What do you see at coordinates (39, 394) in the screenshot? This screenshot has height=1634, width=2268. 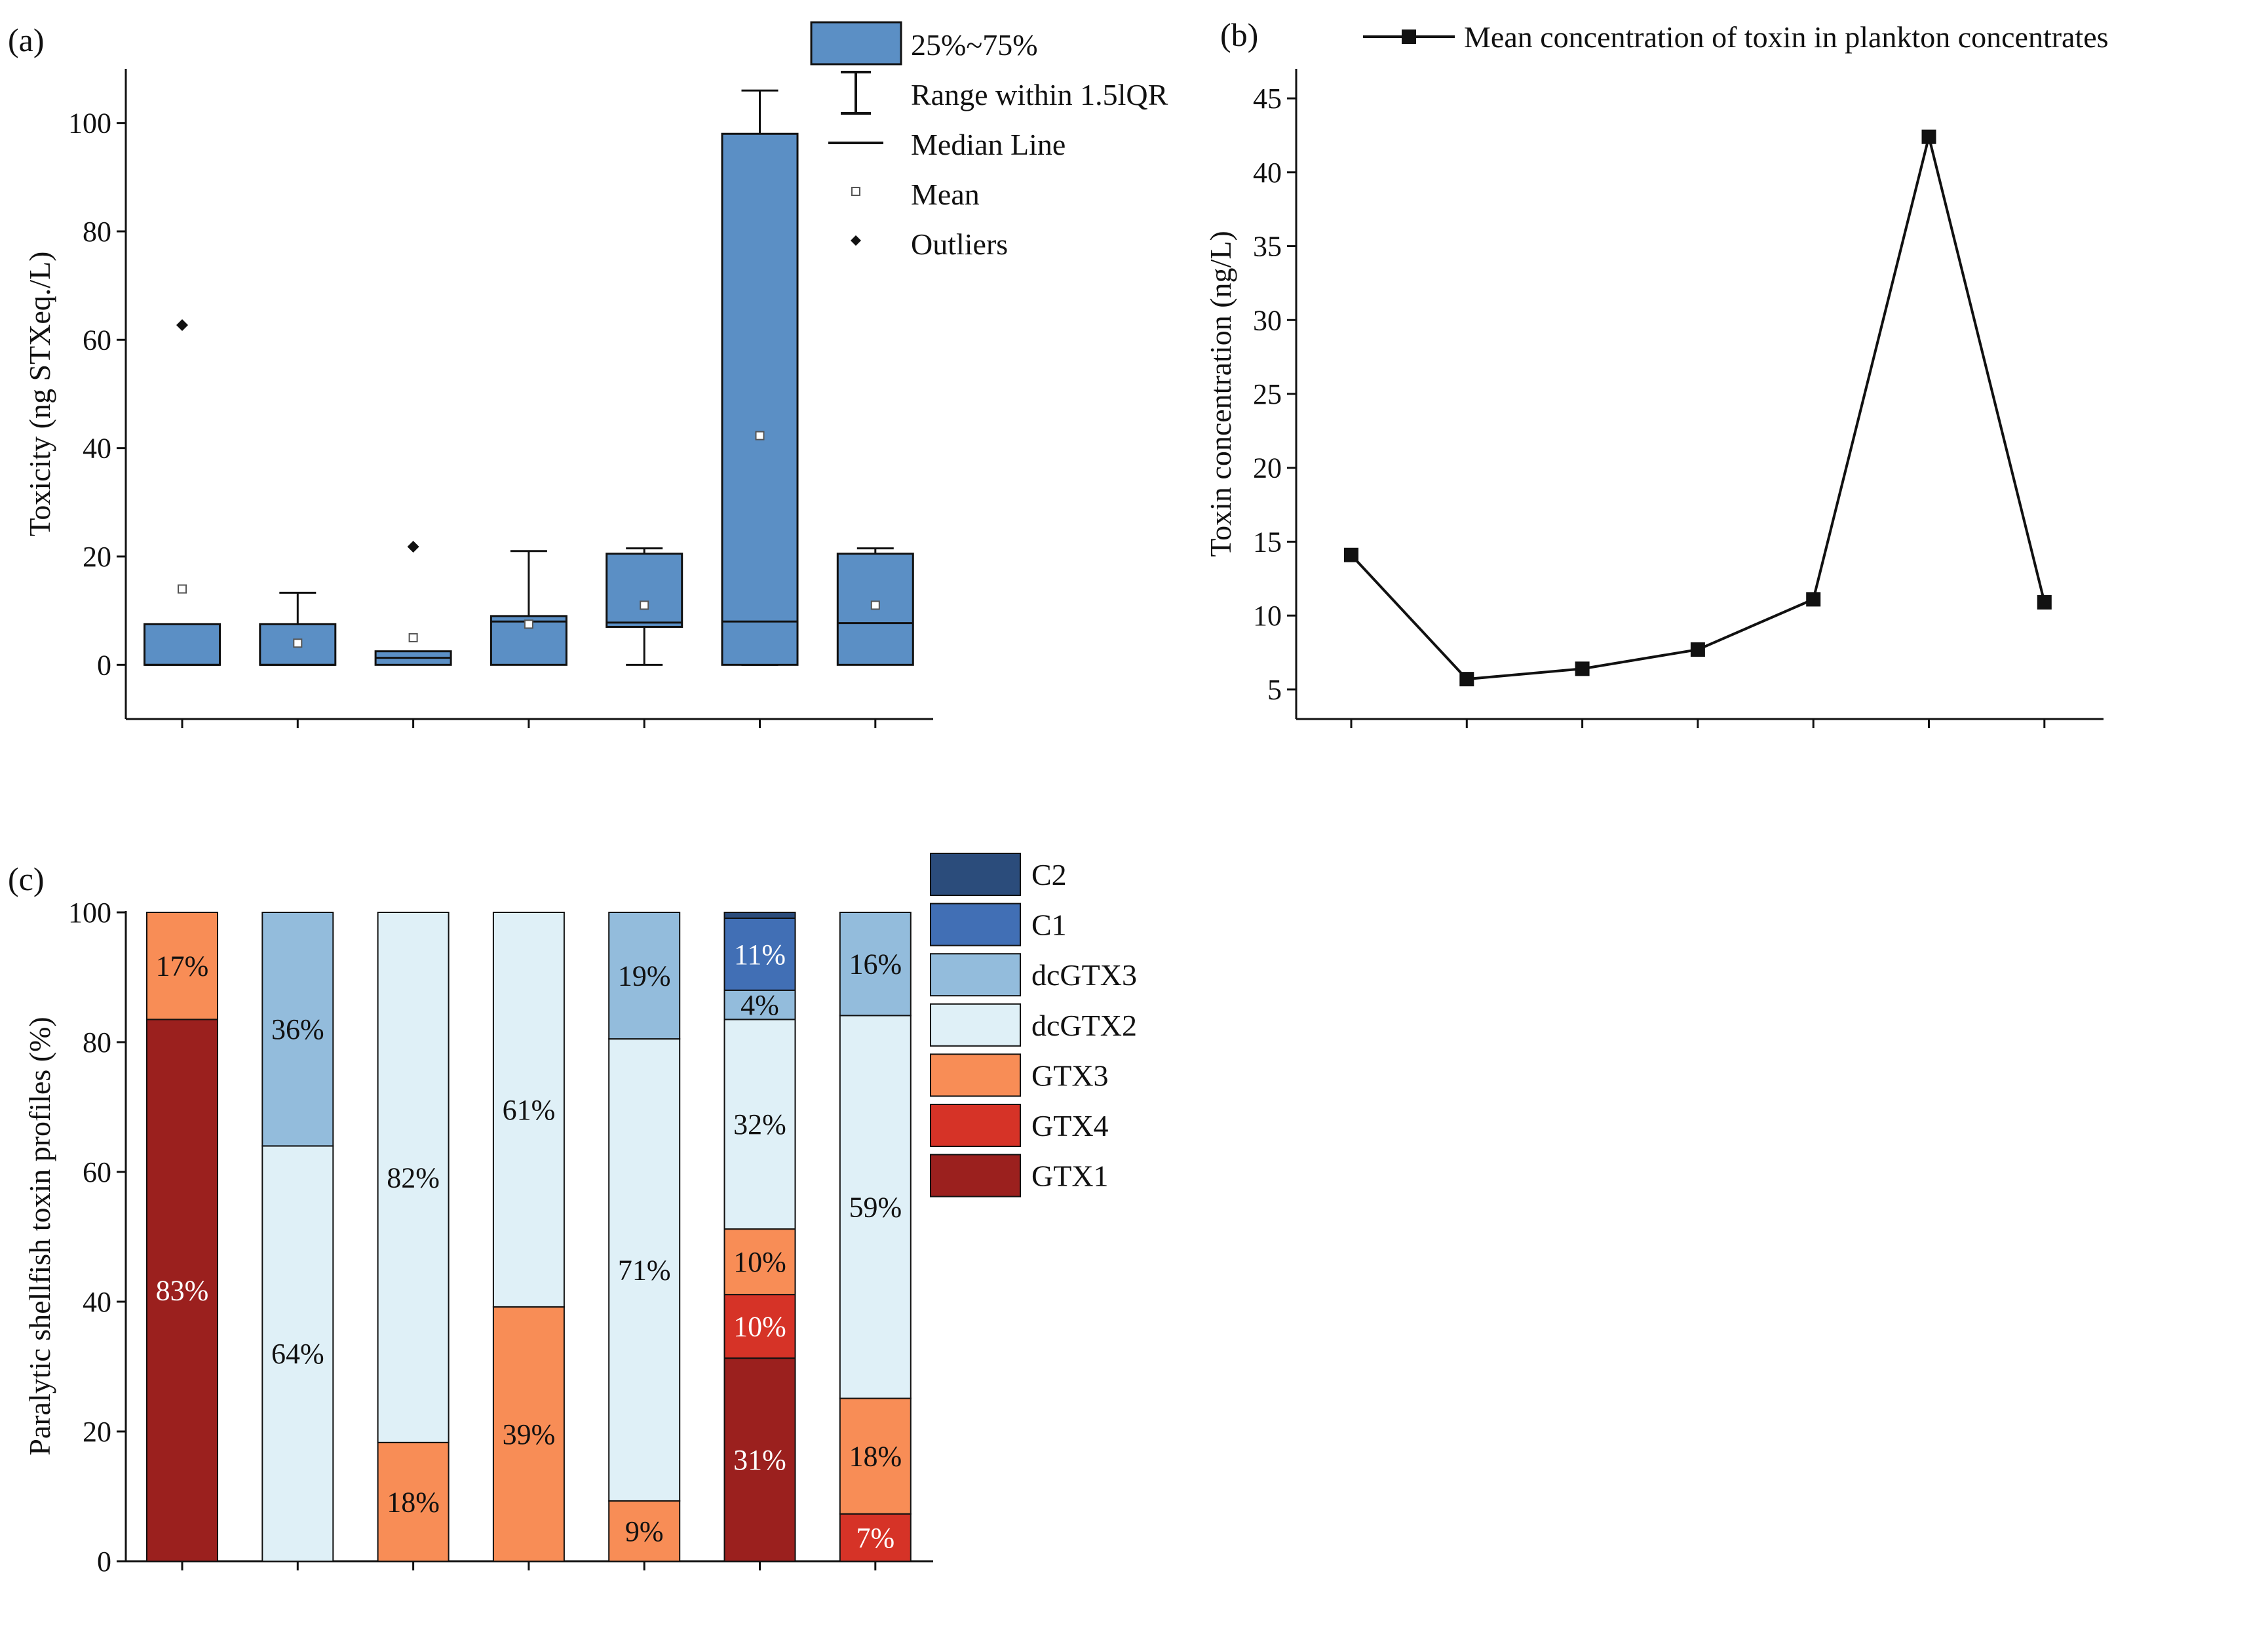 I see `panel-a-y-axis-title: Toxicity (ng STXeq./L)` at bounding box center [39, 394].